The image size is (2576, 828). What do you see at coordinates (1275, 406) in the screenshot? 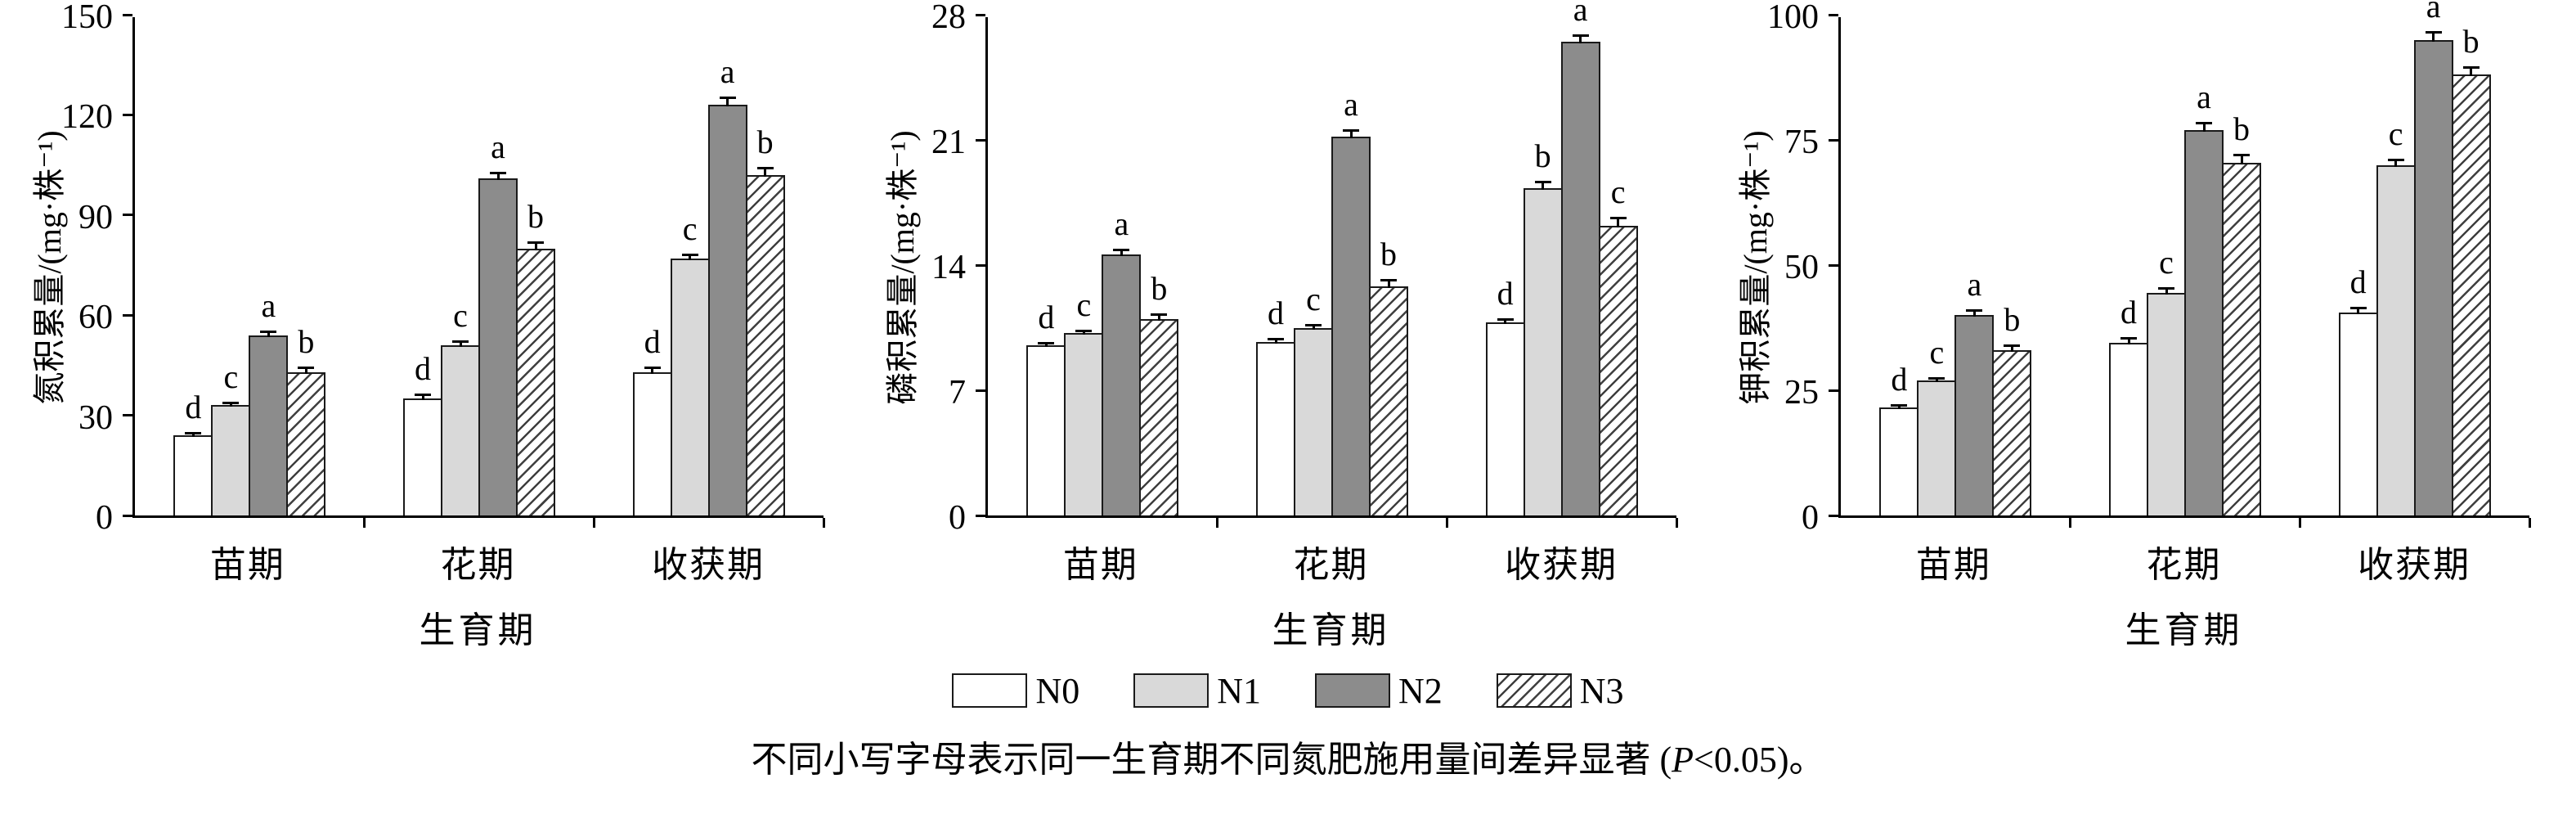
I see `bar-n0-花期: d` at bounding box center [1275, 406].